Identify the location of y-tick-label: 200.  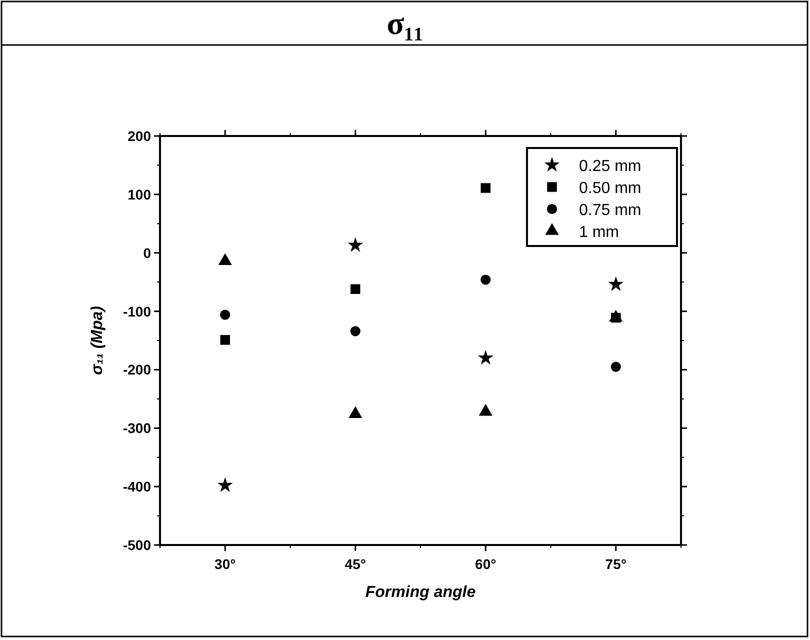
(140, 136).